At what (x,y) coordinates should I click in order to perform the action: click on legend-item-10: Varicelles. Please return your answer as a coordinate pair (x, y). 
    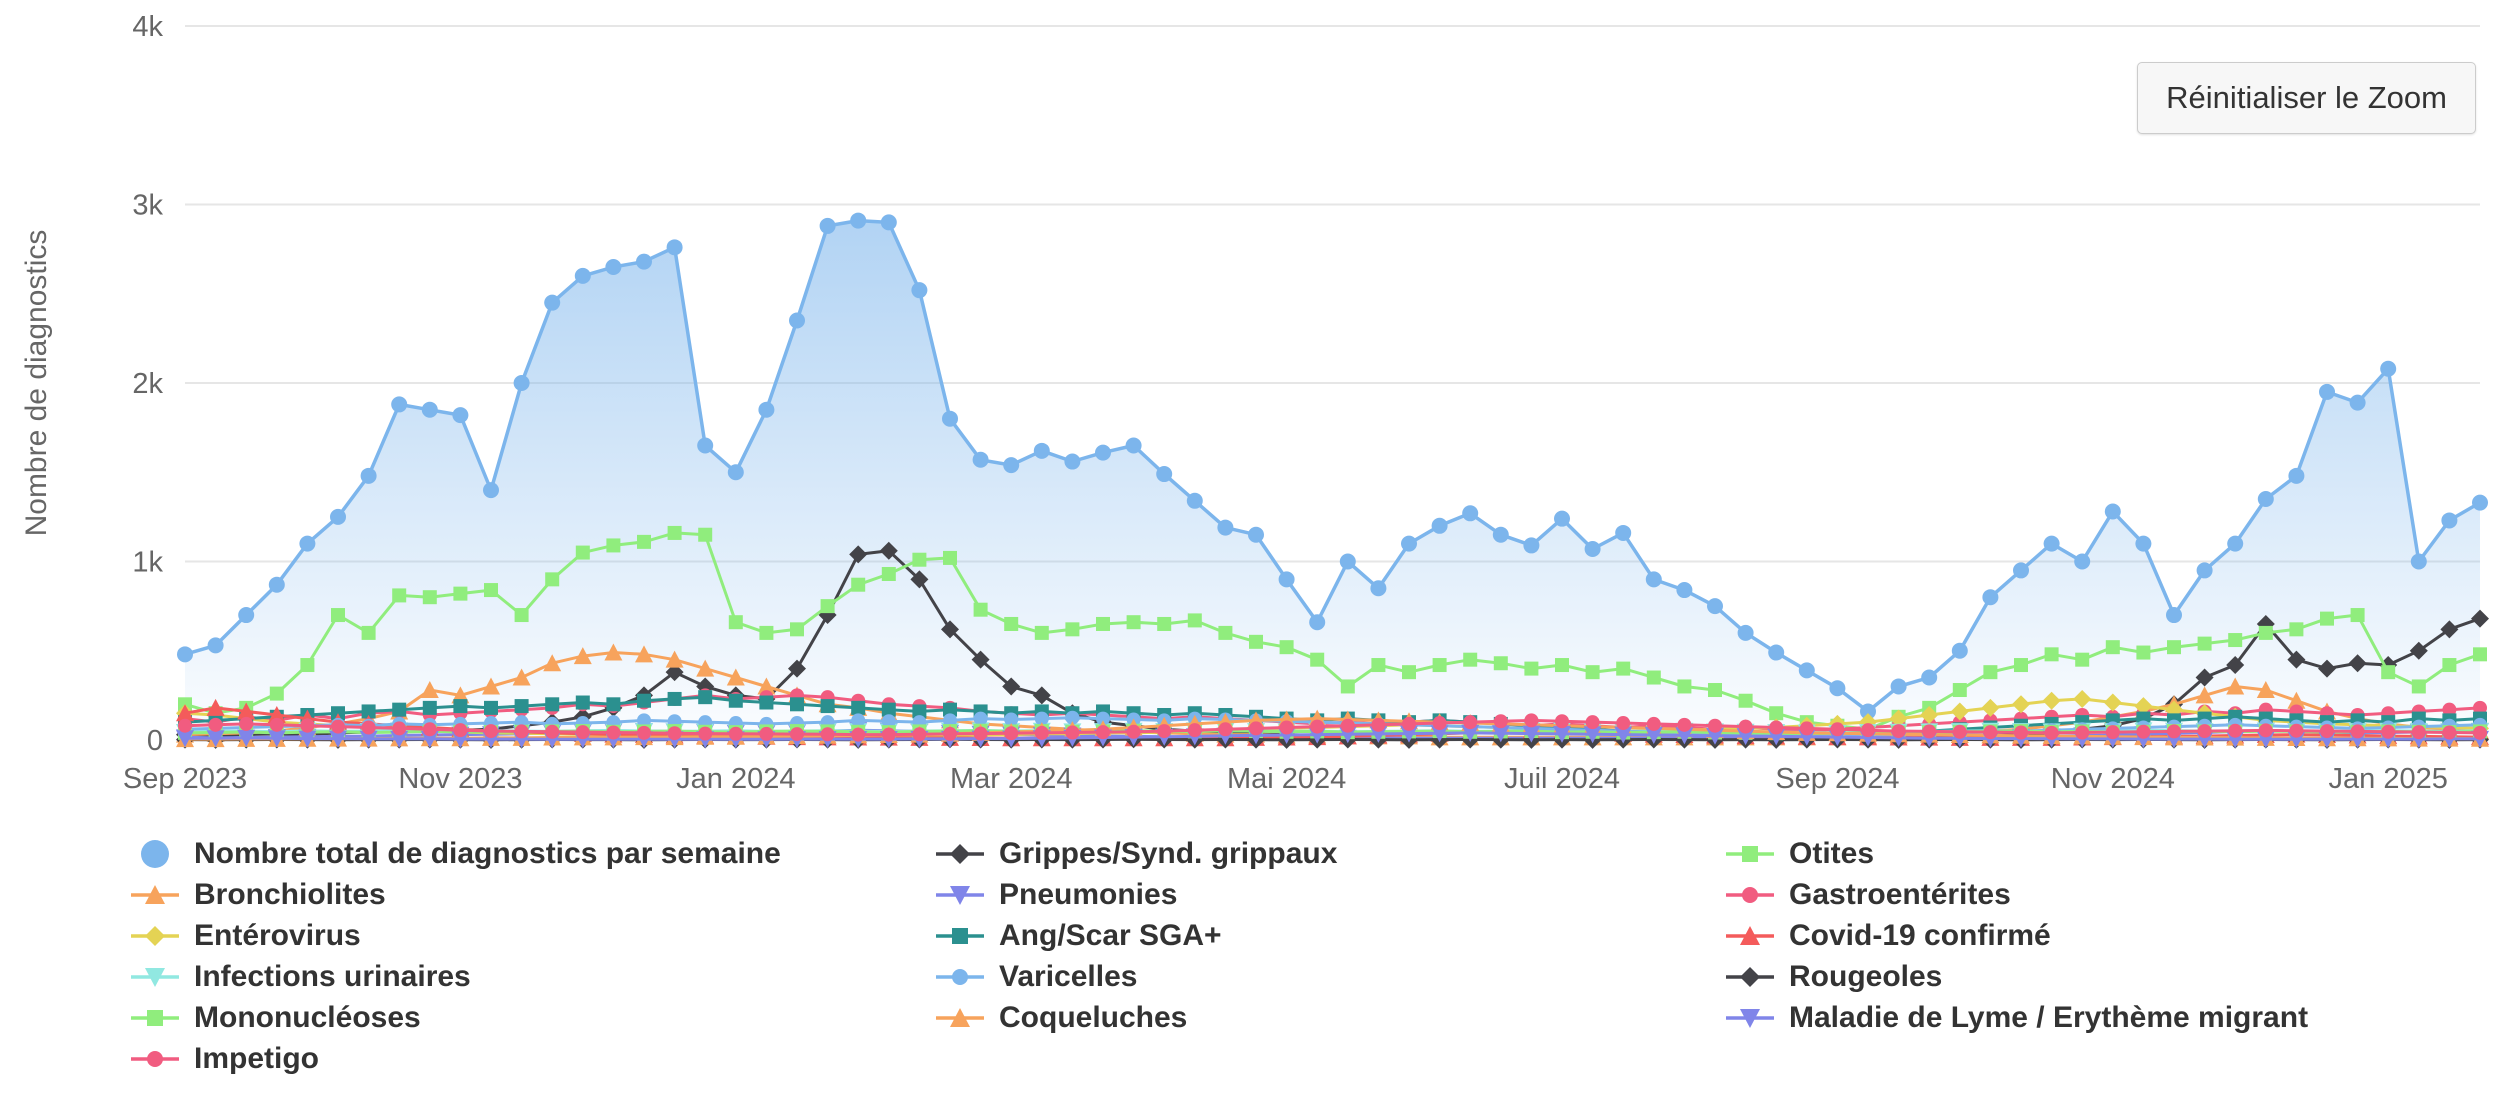
    Looking at the image, I should click on (1328, 976).